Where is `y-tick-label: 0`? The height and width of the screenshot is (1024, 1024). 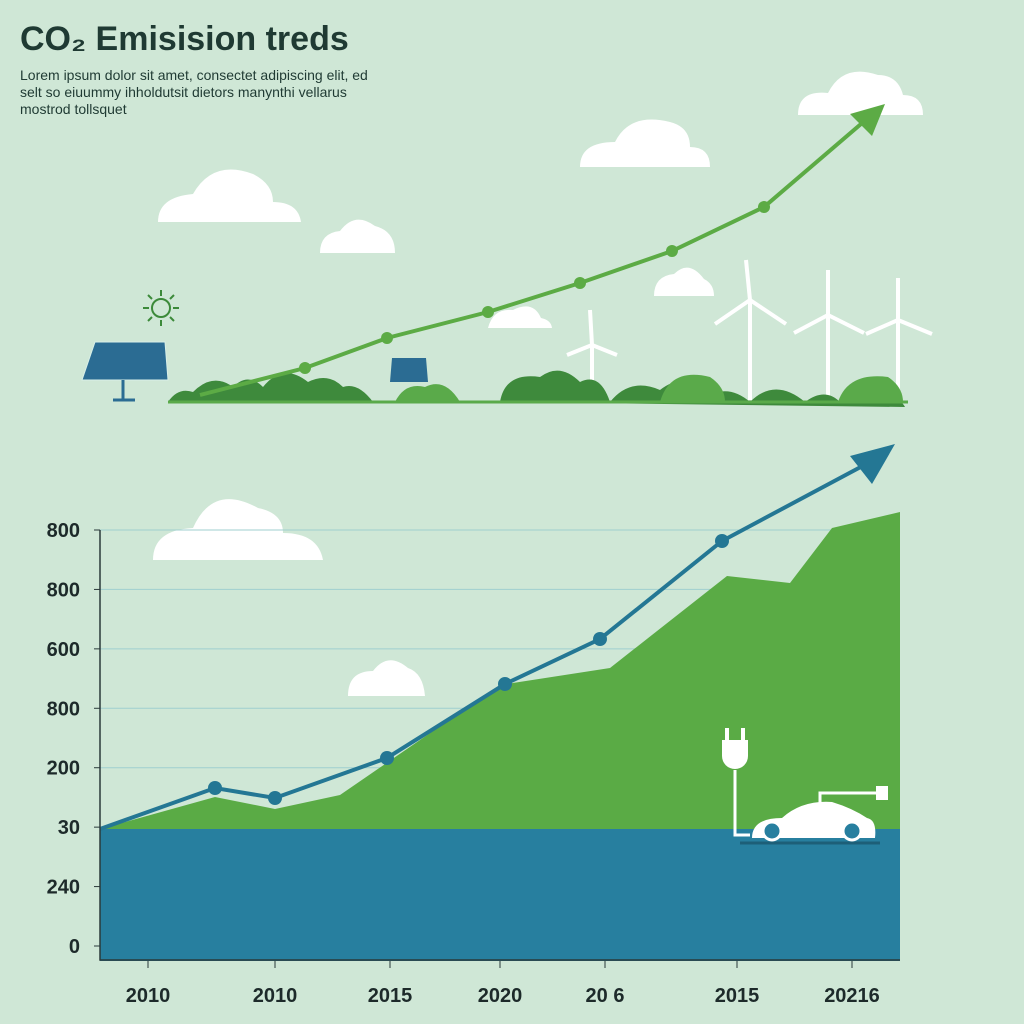 y-tick-label: 0 is located at coordinates (74, 947).